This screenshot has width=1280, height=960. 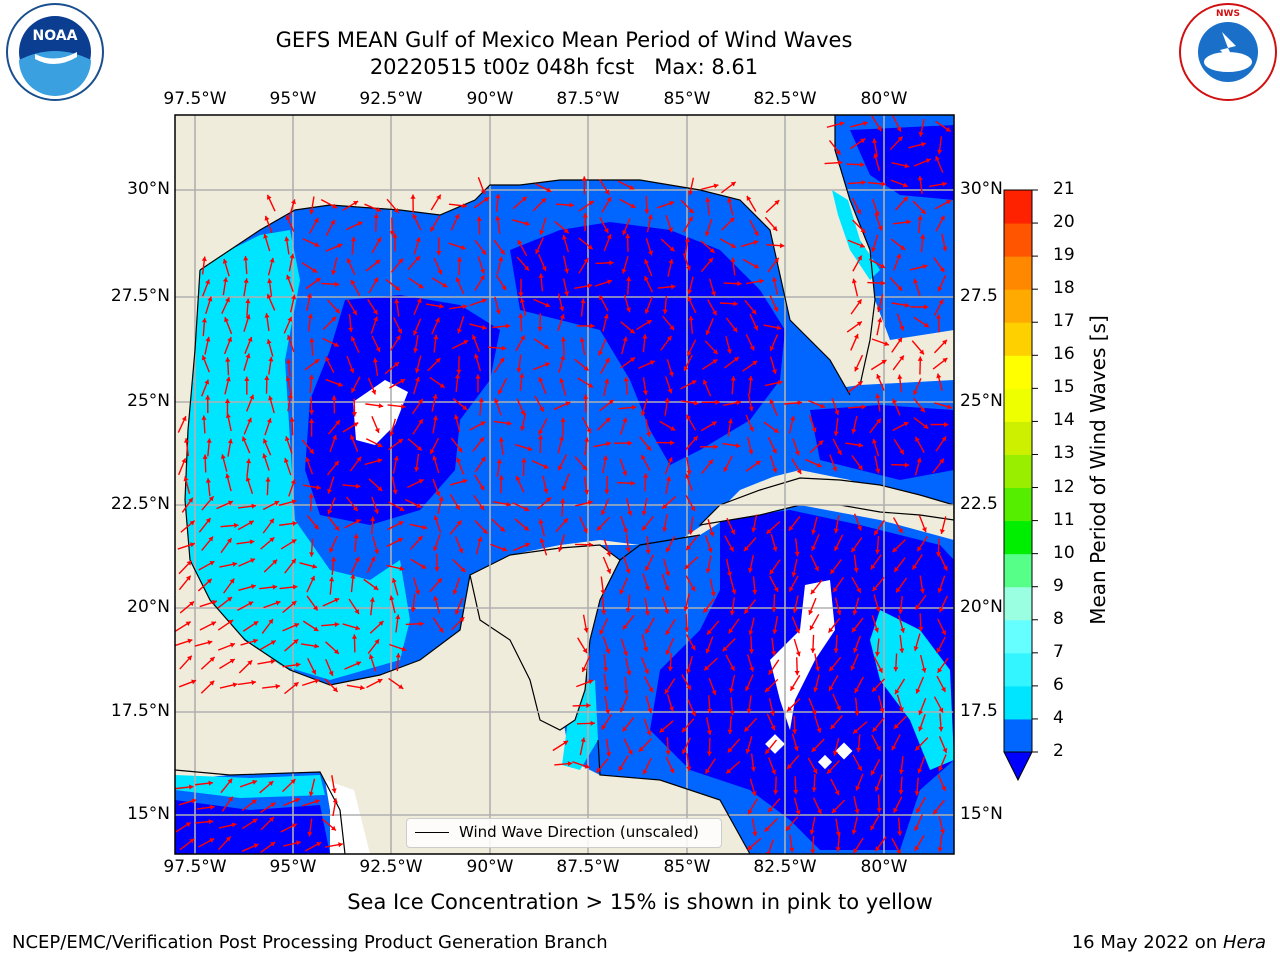 What do you see at coordinates (432, 832) in the screenshot?
I see `legend-line-icon` at bounding box center [432, 832].